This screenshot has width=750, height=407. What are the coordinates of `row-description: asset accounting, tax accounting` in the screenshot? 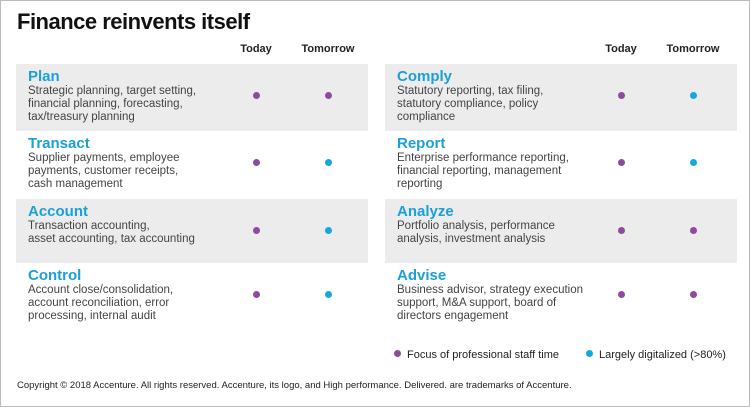 It's located at (111, 239).